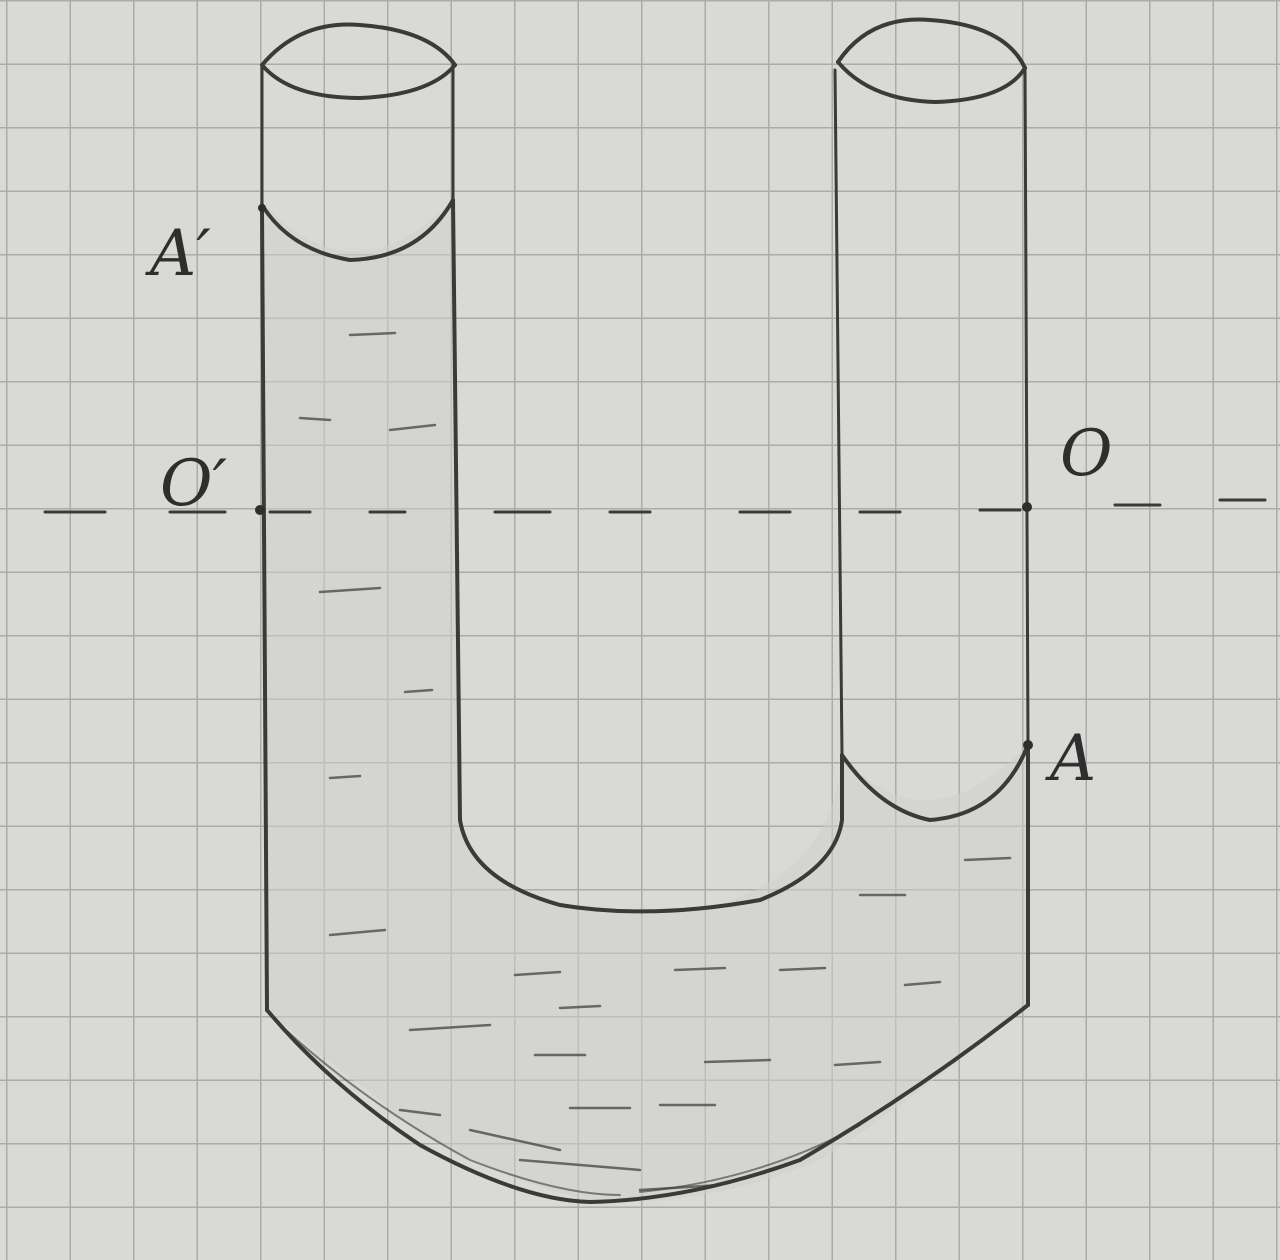  I want to click on point-a, so click(1028, 745).